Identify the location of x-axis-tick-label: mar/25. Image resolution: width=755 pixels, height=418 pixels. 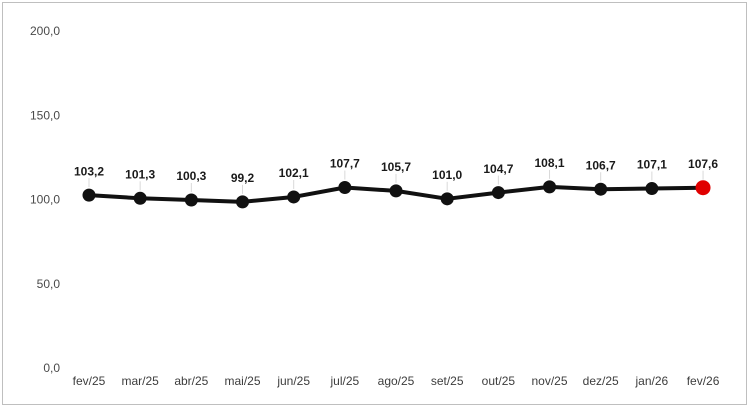
(140, 381).